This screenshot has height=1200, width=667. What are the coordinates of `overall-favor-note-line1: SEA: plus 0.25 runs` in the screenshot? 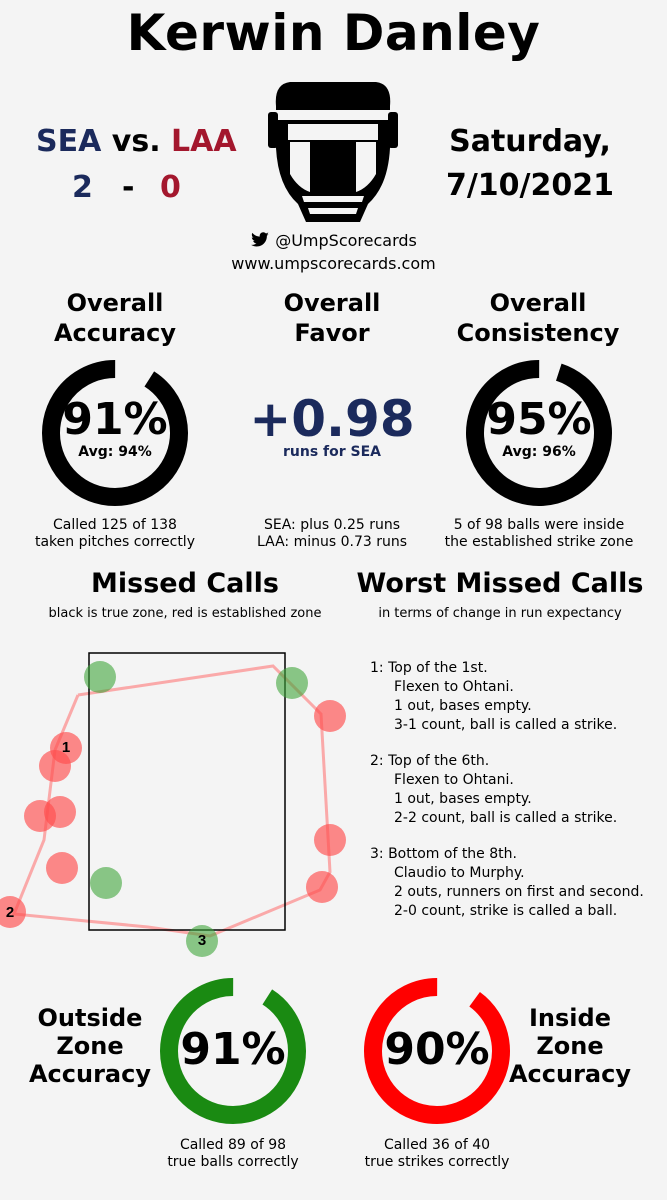 It's located at (332, 525).